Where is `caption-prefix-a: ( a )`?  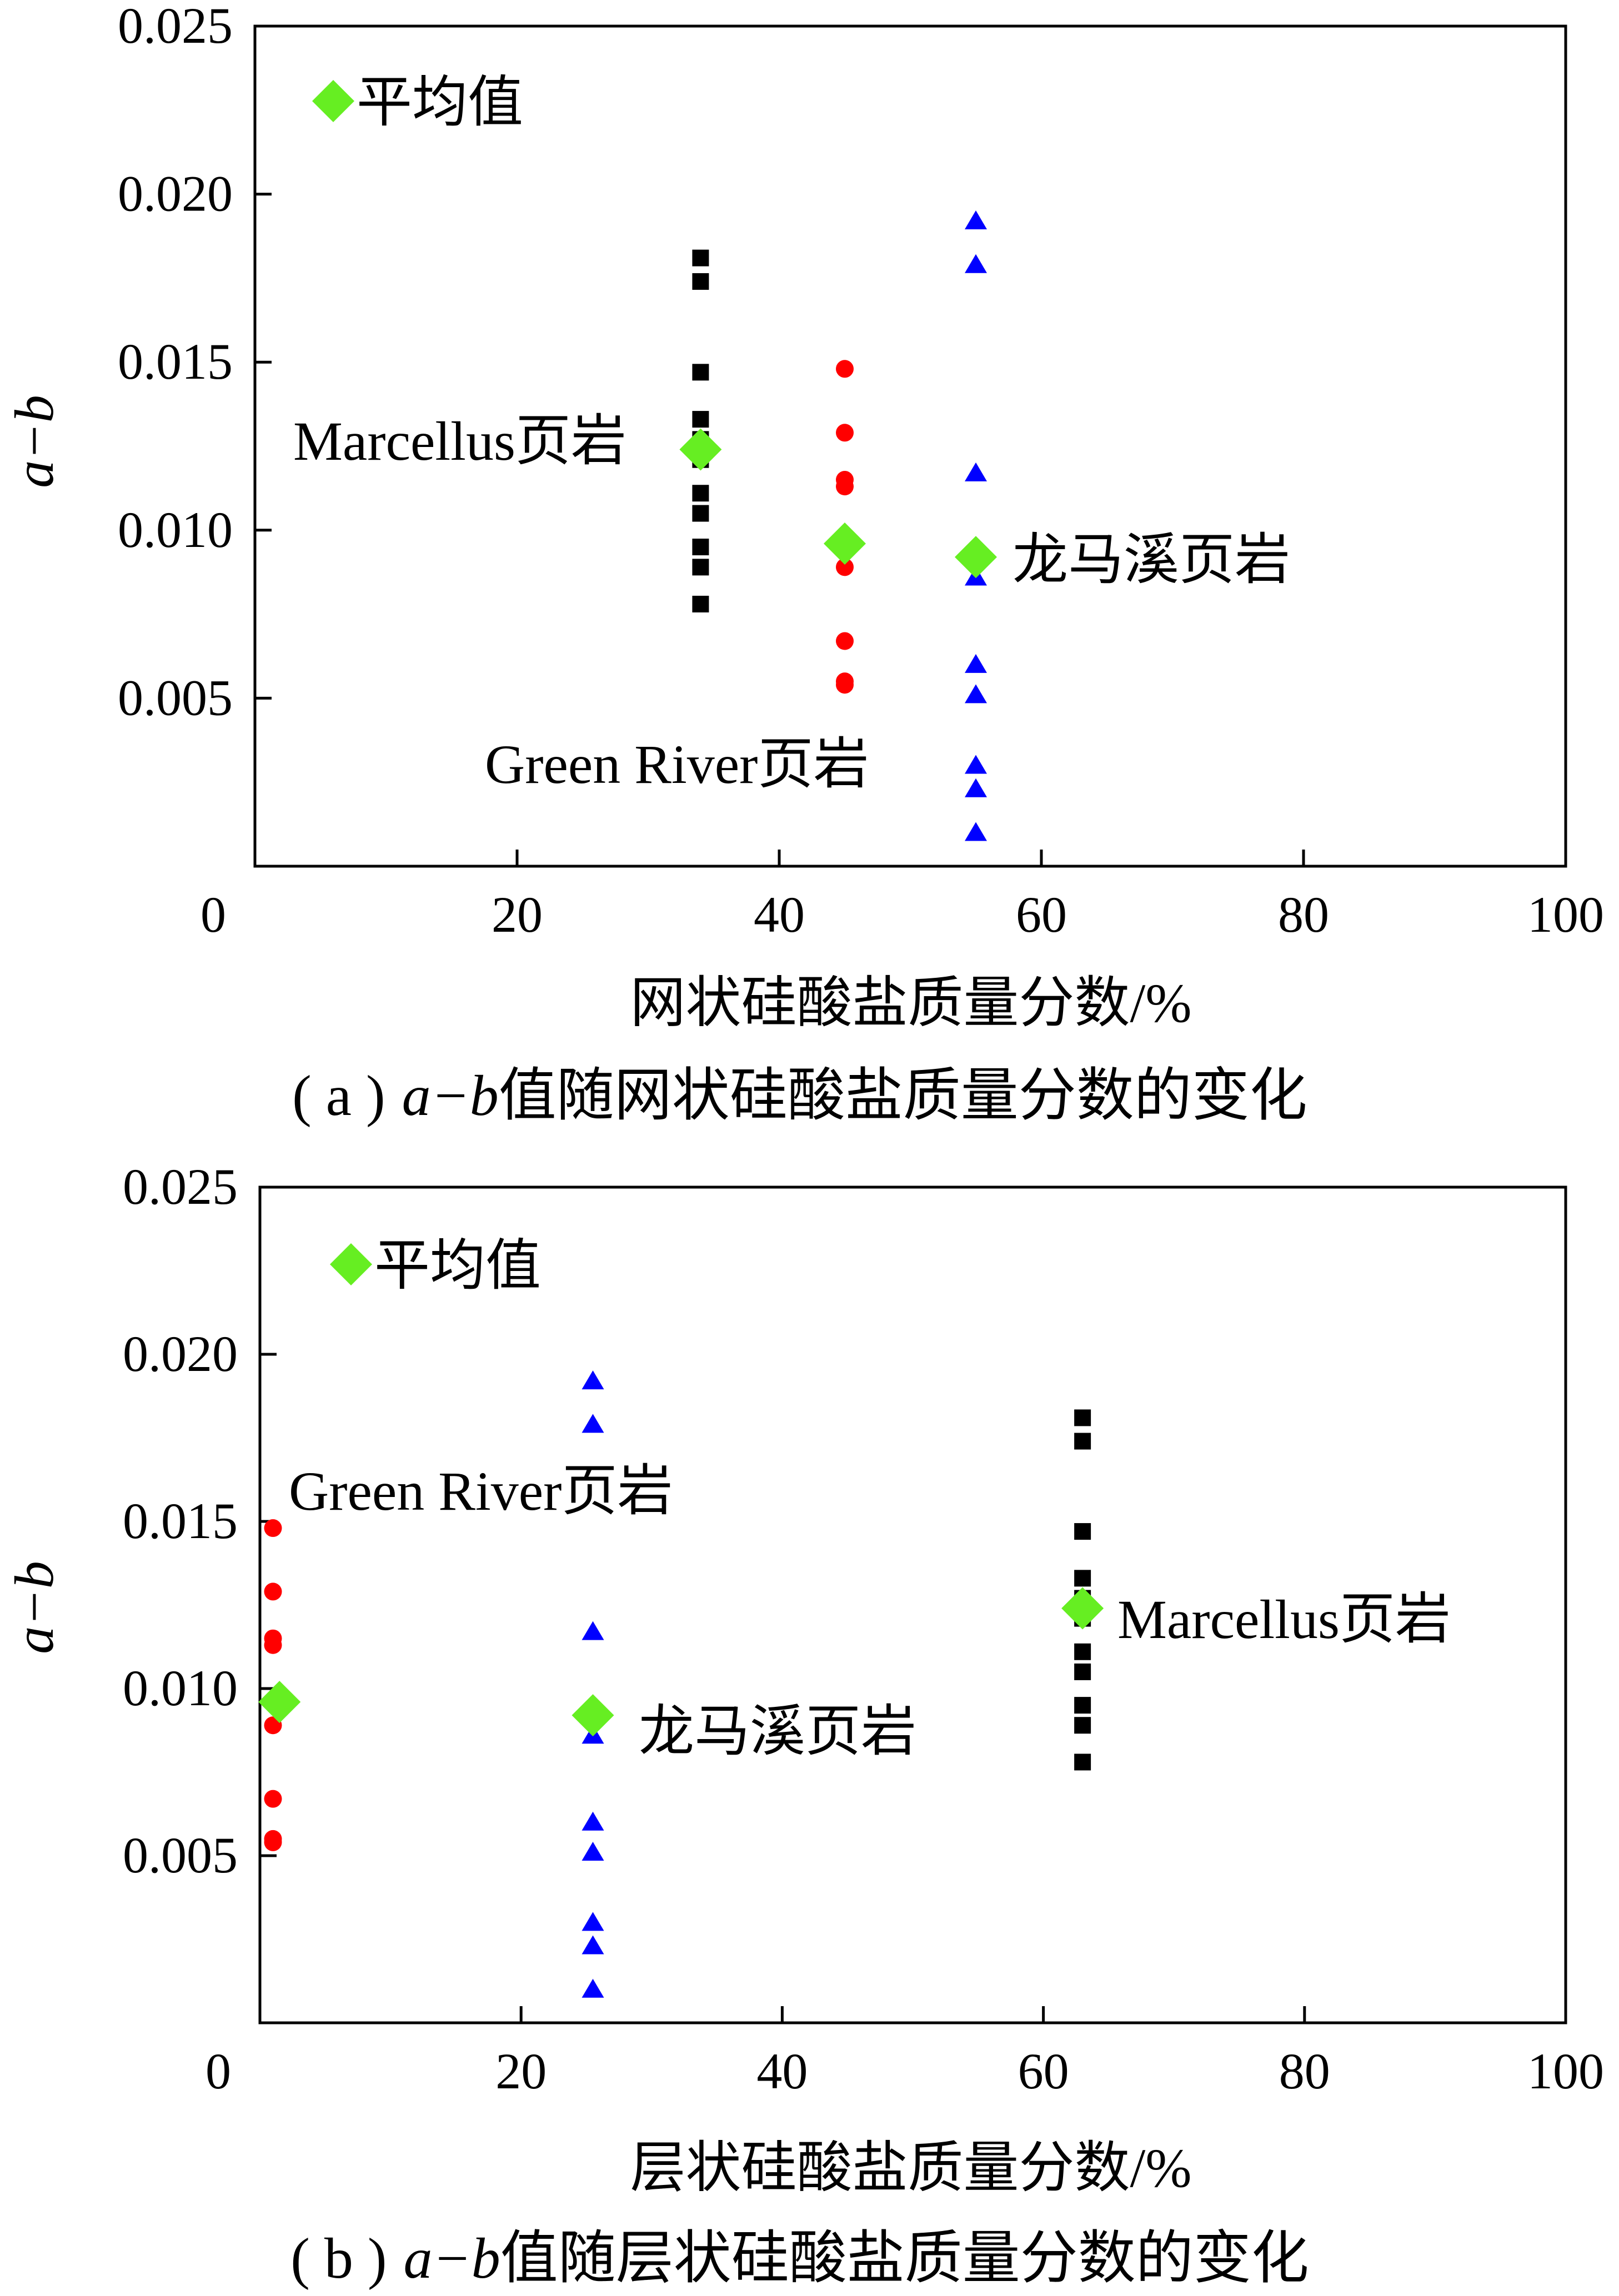
caption-prefix-a: ( a ) is located at coordinates (338, 1096).